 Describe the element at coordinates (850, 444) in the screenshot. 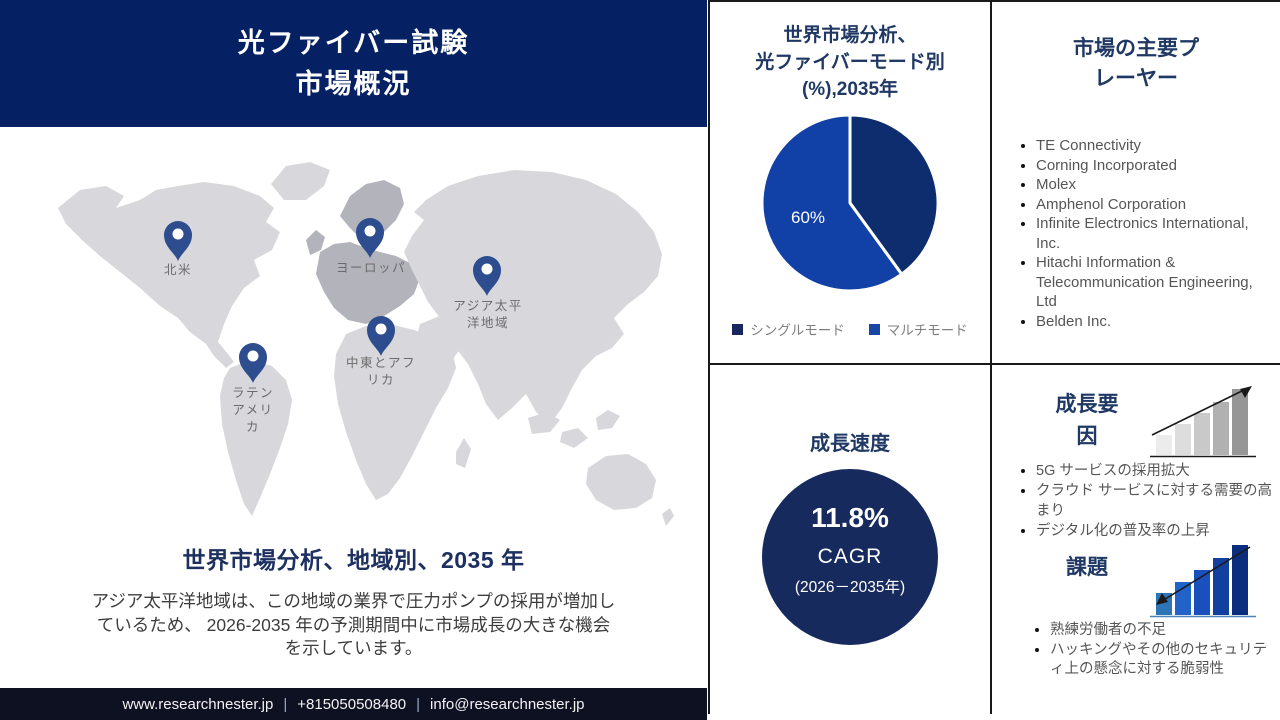

I see `growth-rate-title: 成長速度` at that location.